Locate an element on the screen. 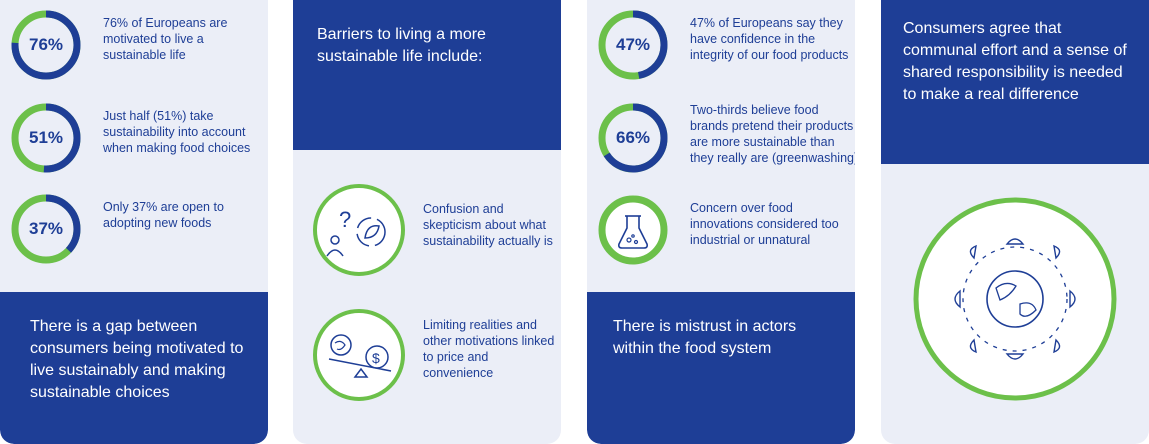 The width and height of the screenshot is (1149, 444). scale-globe-dollar-icon: $ is located at coordinates (359, 355).